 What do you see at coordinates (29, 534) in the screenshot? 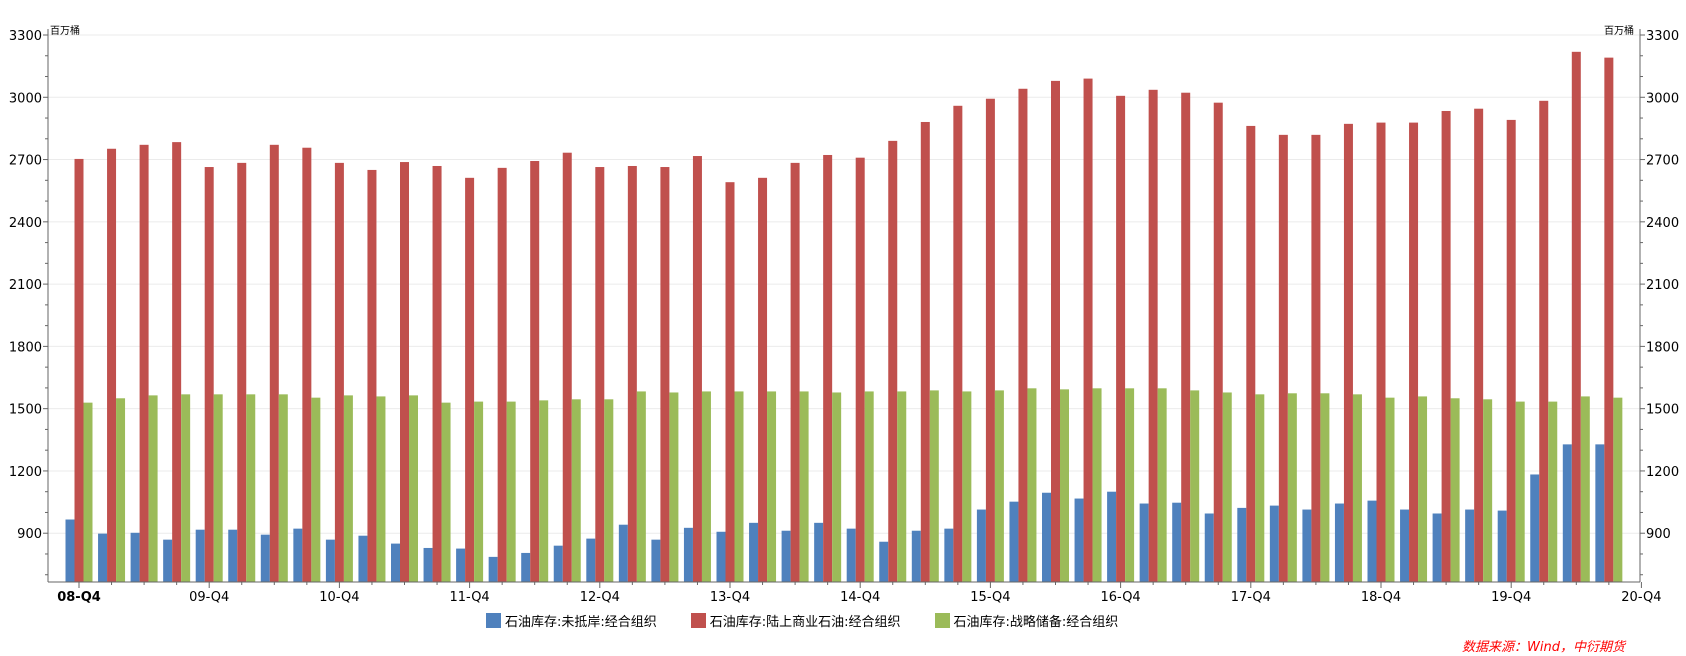
I see `y-tick-label-left: 900` at bounding box center [29, 534].